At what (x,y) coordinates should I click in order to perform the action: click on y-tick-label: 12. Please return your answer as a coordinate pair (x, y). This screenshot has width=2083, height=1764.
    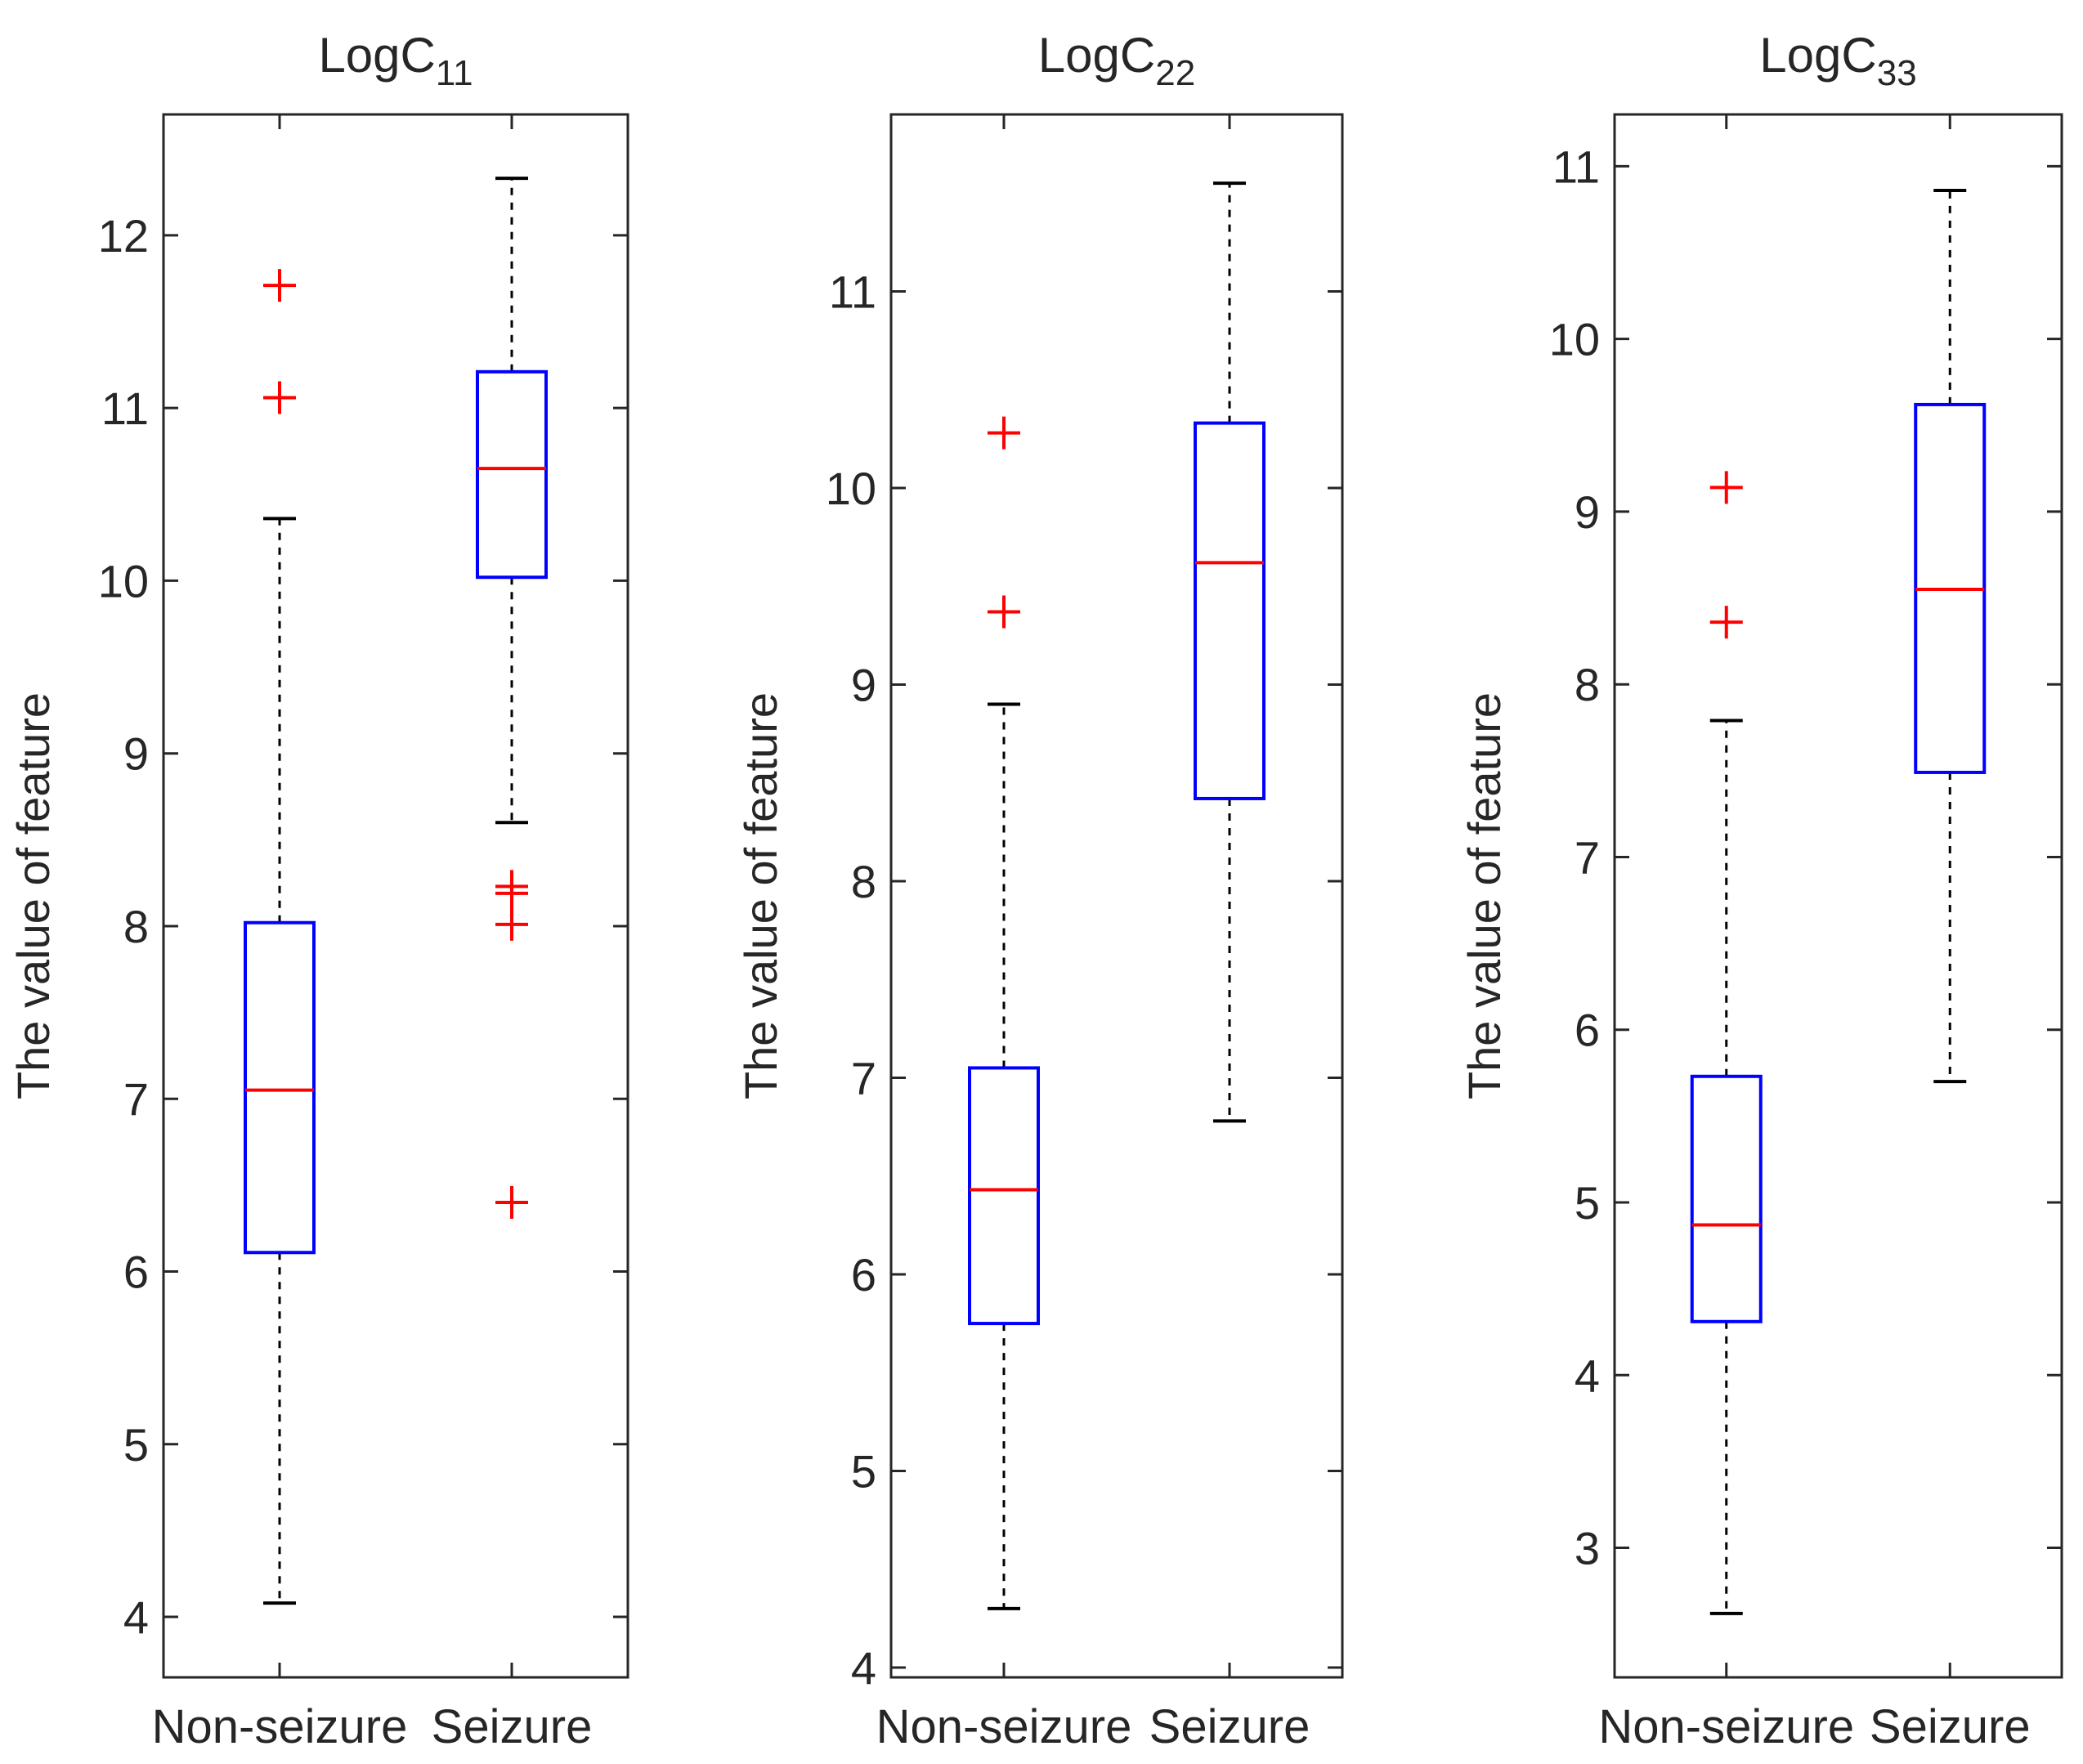
    Looking at the image, I should click on (123, 236).